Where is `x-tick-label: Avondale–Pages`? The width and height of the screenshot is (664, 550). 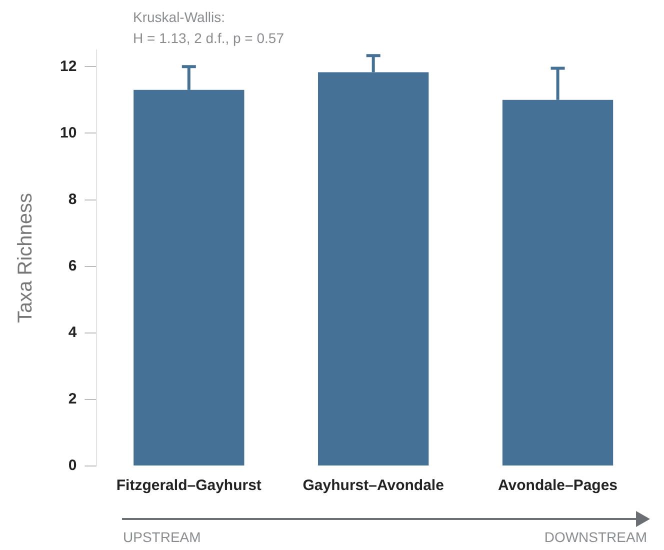 x-tick-label: Avondale–Pages is located at coordinates (558, 485).